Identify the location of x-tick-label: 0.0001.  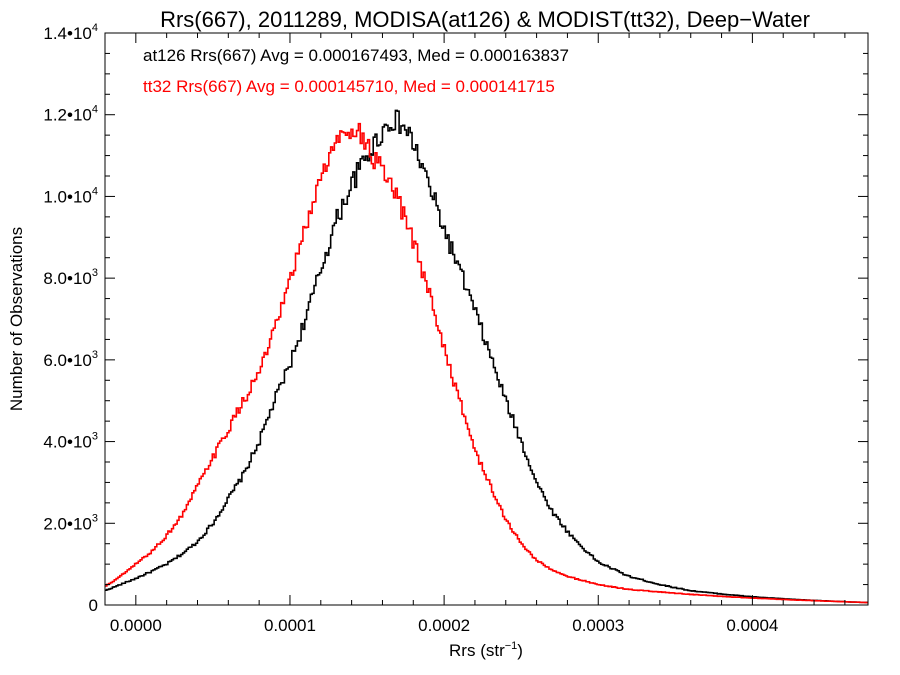
(290, 625).